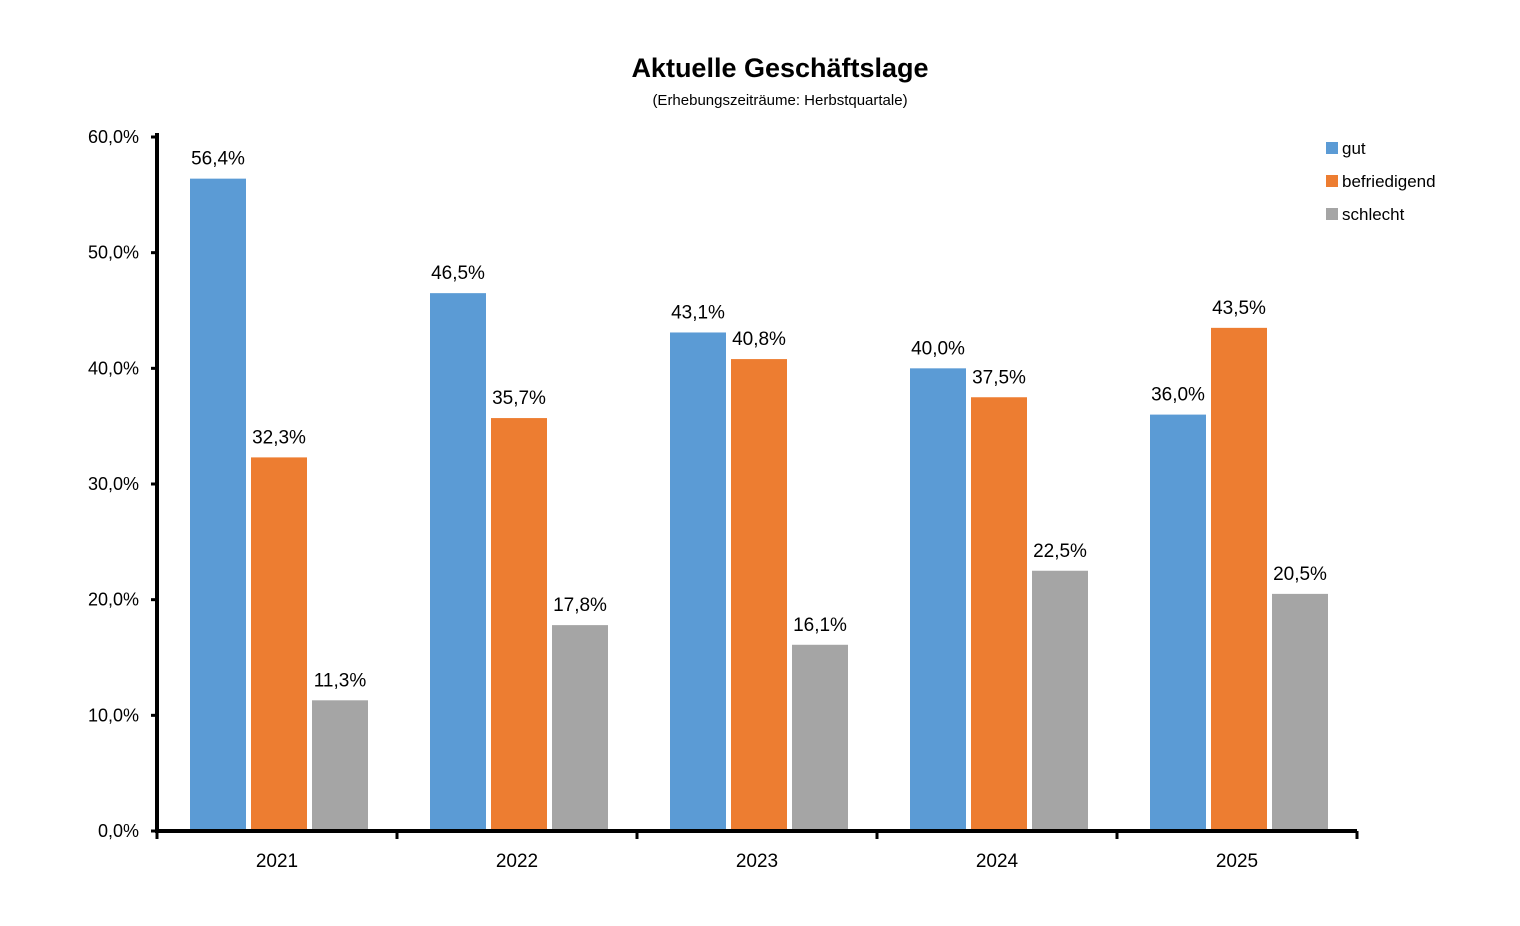 The image size is (1520, 926). What do you see at coordinates (1060, 551) in the screenshot?
I see `data-label: 22,5%` at bounding box center [1060, 551].